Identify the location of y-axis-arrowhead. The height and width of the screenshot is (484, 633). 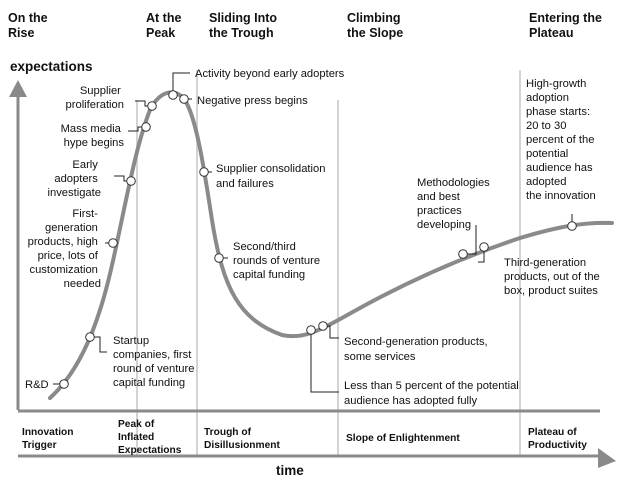
(18, 88).